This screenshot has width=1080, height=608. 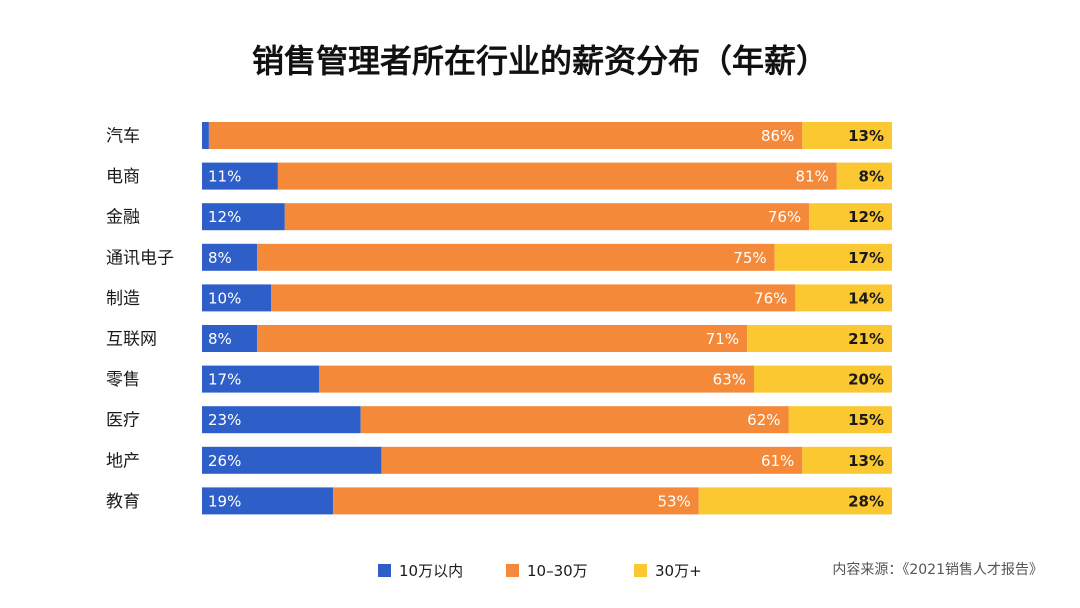 I want to click on data-label: 63%, so click(x=729, y=380).